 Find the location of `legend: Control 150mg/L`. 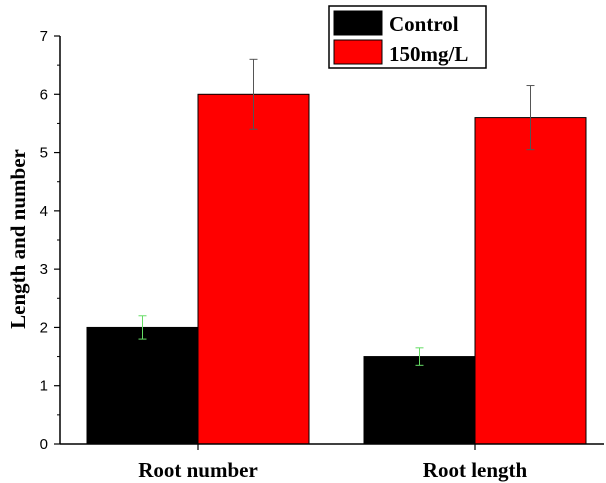

legend: Control 150mg/L is located at coordinates (407, 37).